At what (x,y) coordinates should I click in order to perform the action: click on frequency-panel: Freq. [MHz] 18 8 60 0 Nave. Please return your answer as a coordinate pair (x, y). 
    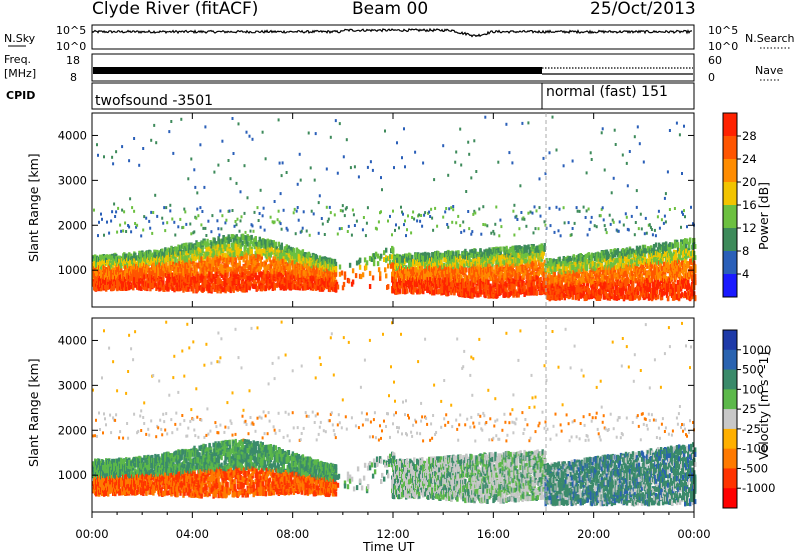
    Looking at the image, I should click on (393, 68).